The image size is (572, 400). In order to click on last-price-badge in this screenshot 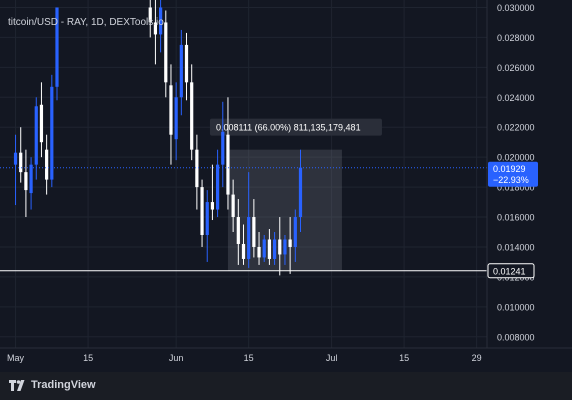, I will do `click(513, 174)`.